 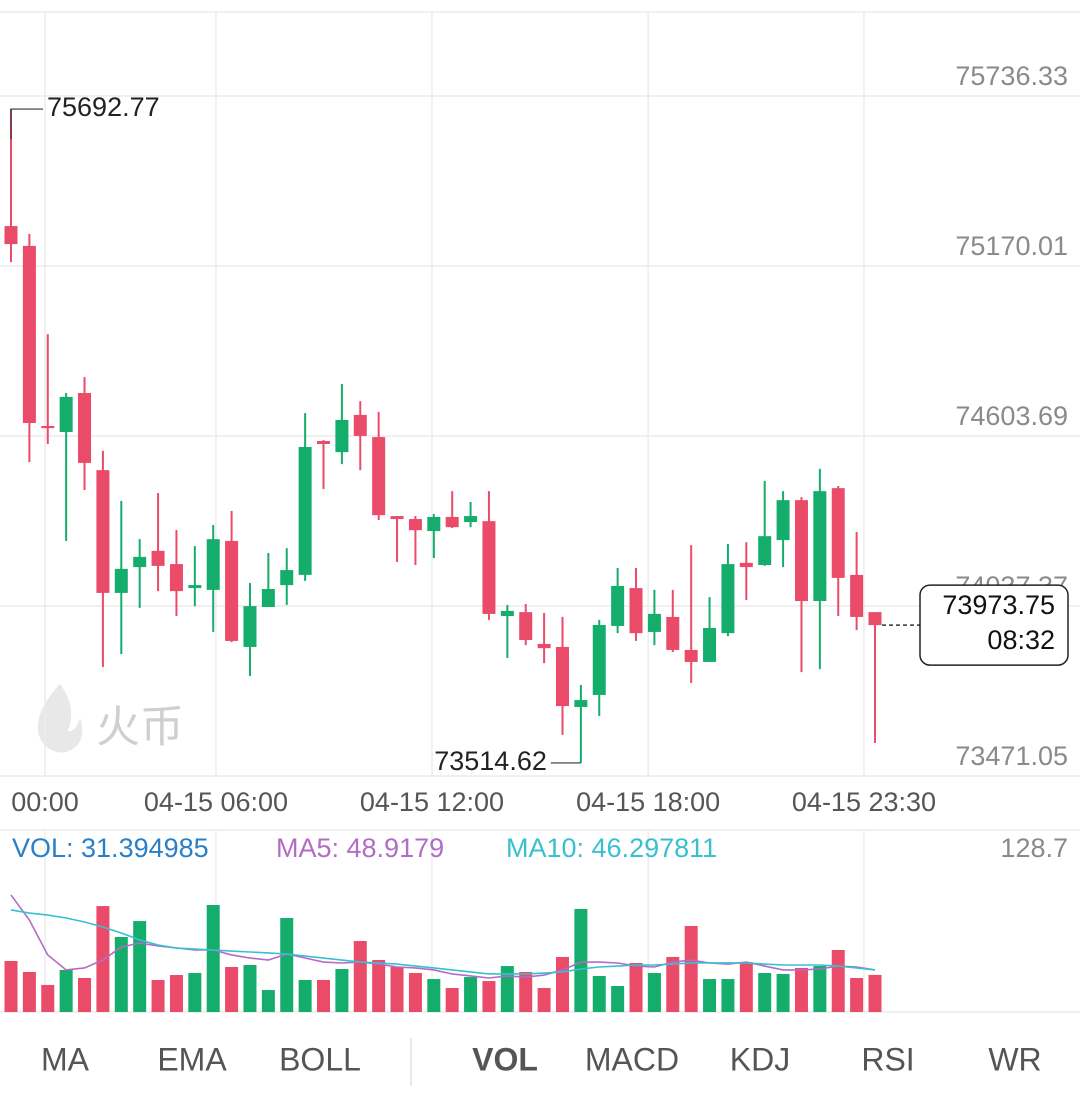 I want to click on price-box, so click(x=994, y=625).